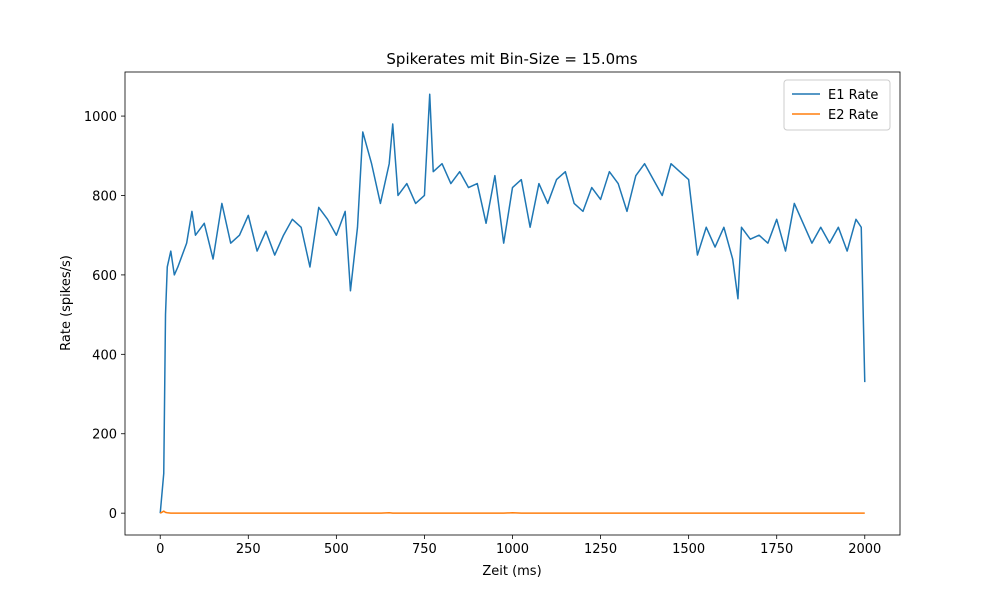 This screenshot has height=600, width=1000. What do you see at coordinates (512, 512) in the screenshot?
I see `data-line` at bounding box center [512, 512].